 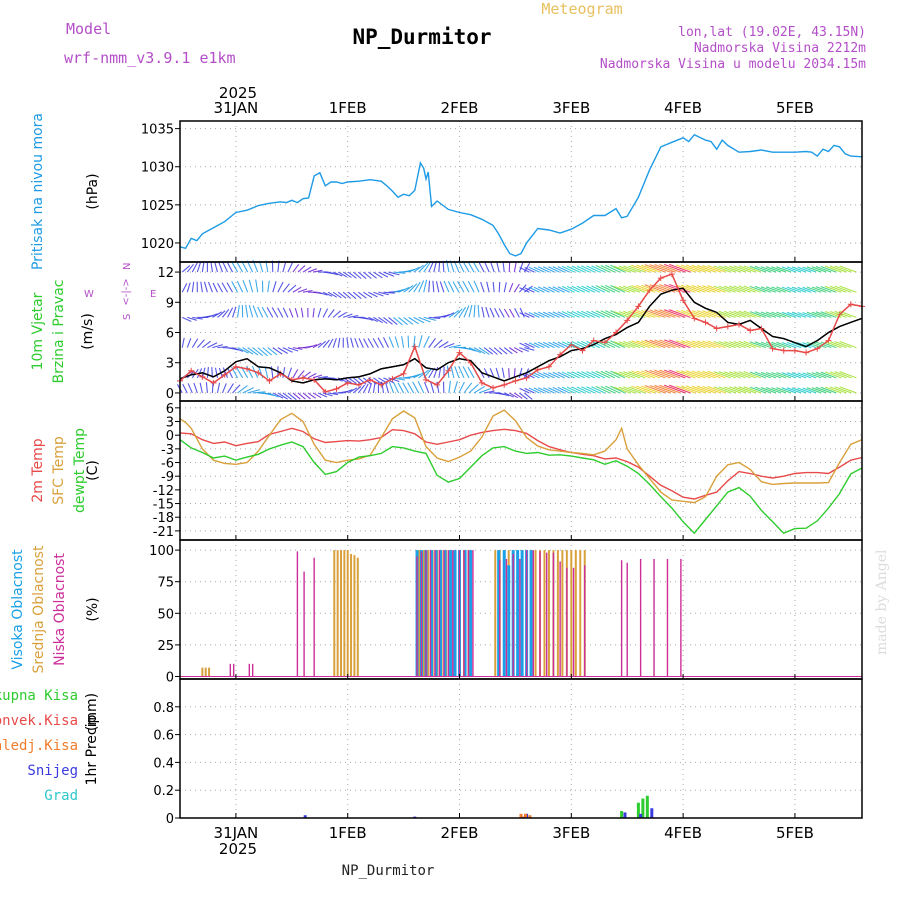 I want to click on y-tick-label: -15, so click(x=163, y=505).